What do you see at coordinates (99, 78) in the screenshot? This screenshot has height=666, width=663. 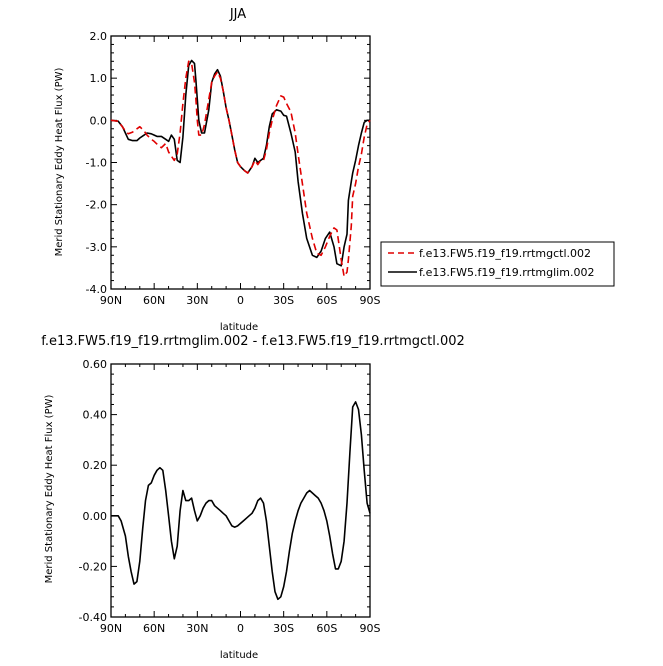 I see `y-tick-label: 1.0` at bounding box center [99, 78].